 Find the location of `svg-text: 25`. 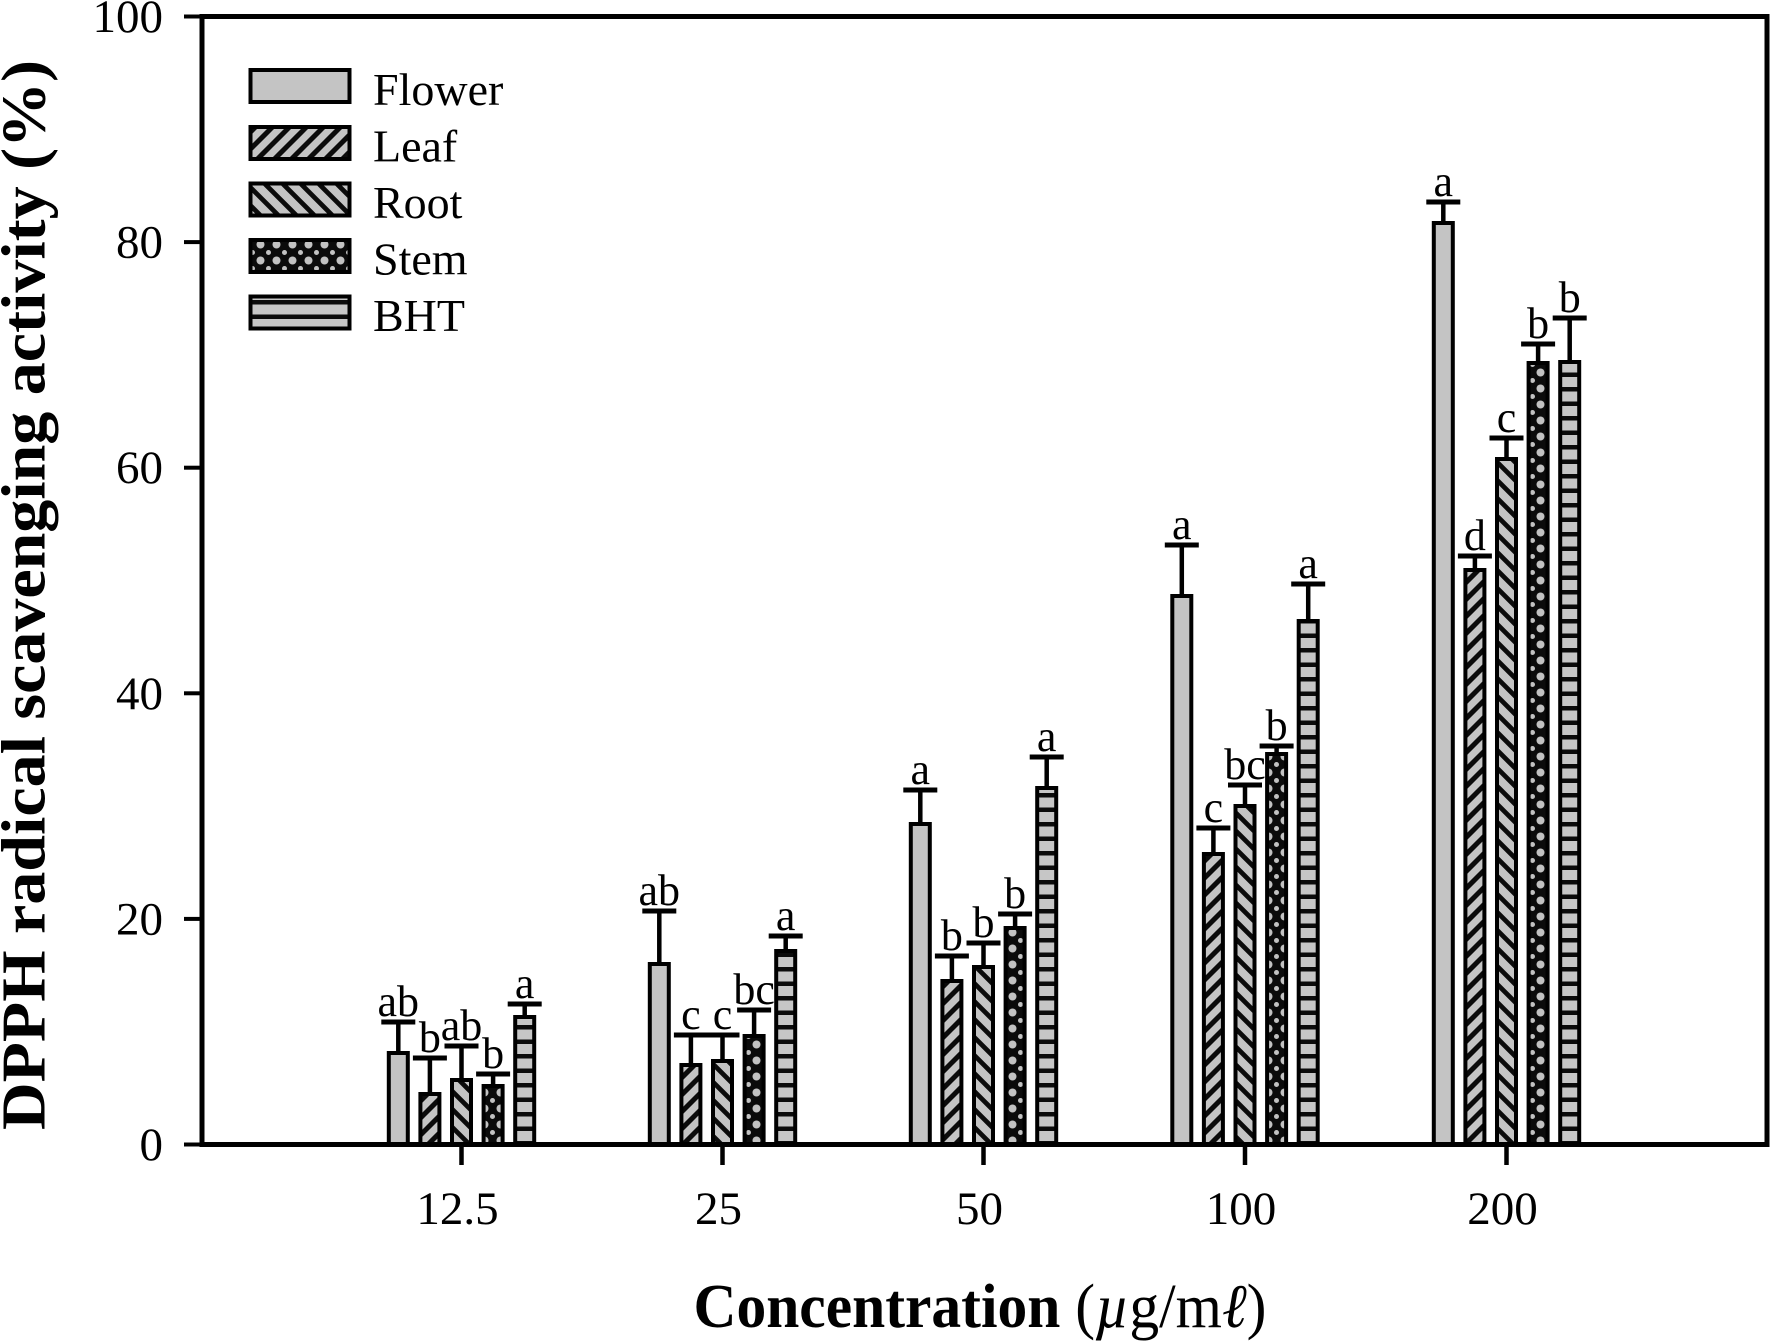

svg-text: 25 is located at coordinates (718, 1209).